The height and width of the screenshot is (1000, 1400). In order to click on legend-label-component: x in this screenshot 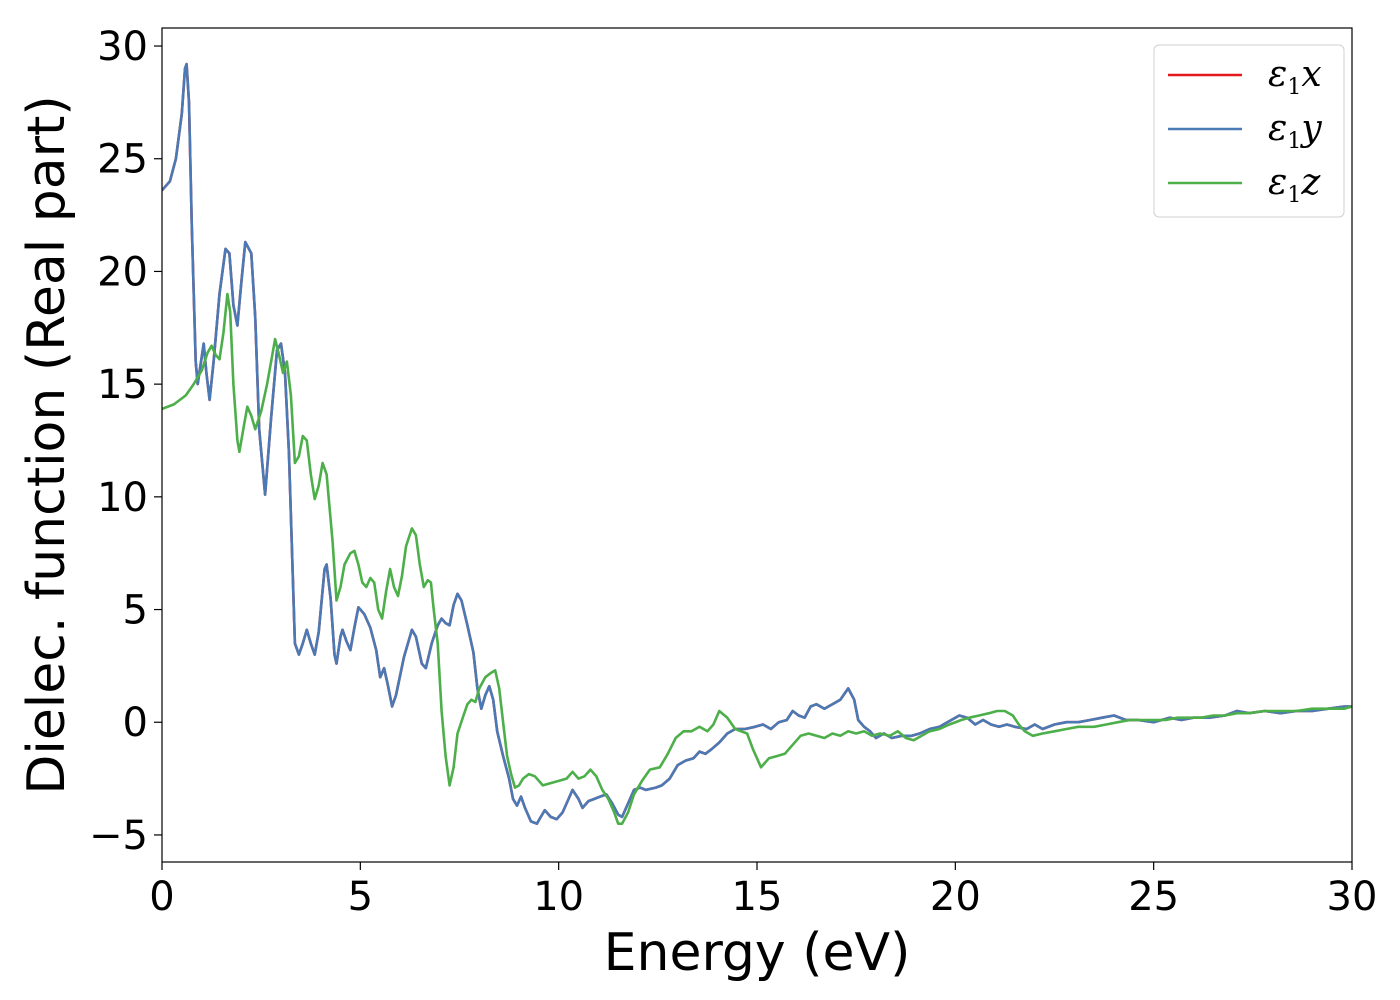, I will do `click(1311, 74)`.